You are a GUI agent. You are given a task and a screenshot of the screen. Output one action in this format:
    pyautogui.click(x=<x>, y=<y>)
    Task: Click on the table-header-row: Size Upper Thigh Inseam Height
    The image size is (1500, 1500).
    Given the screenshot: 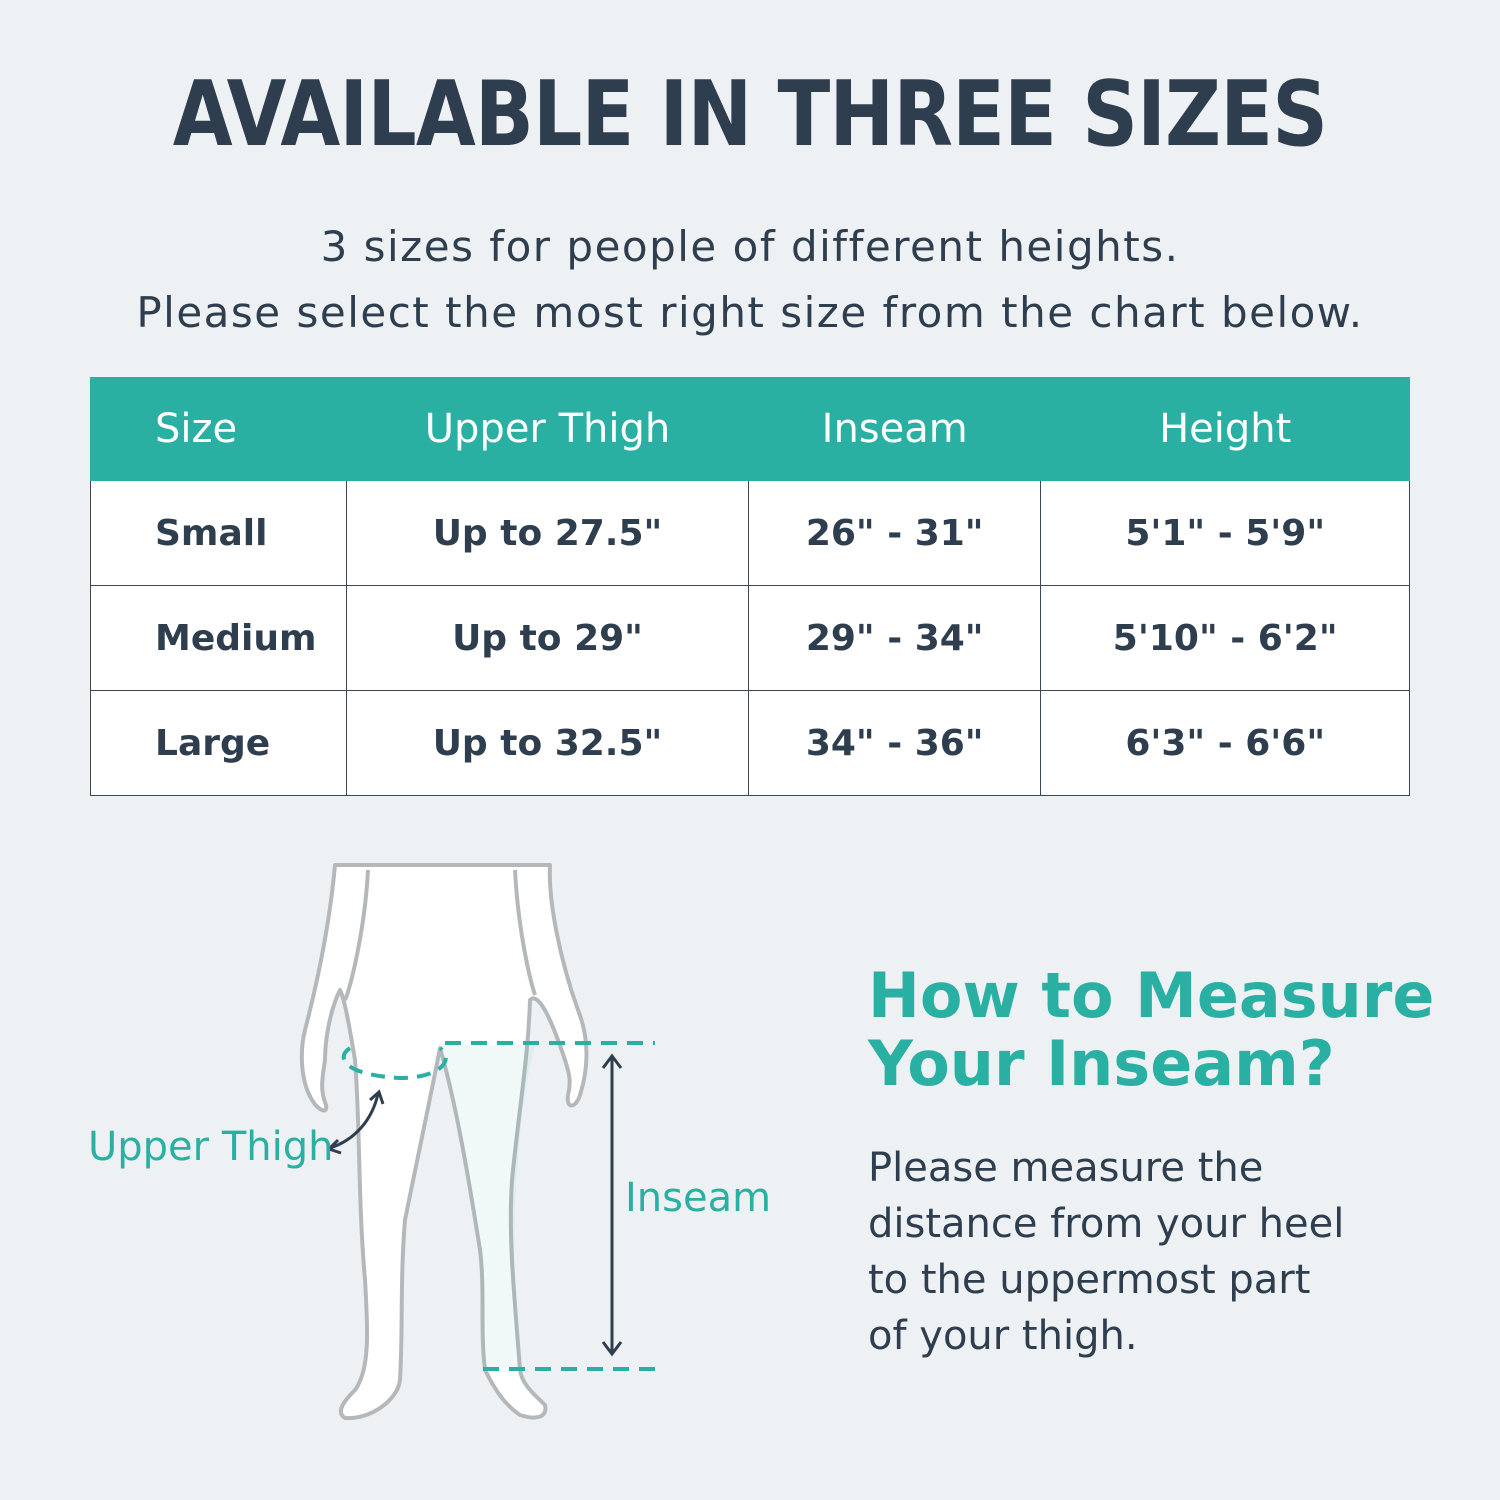 What is the action you would take?
    pyautogui.click(x=750, y=429)
    